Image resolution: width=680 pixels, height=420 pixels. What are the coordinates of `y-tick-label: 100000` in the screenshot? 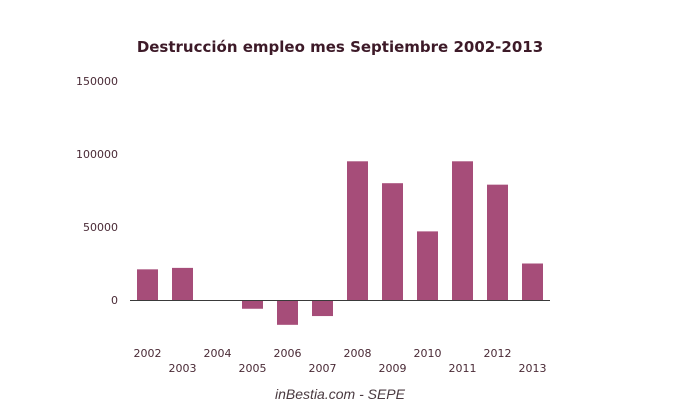 It's located at (97, 154).